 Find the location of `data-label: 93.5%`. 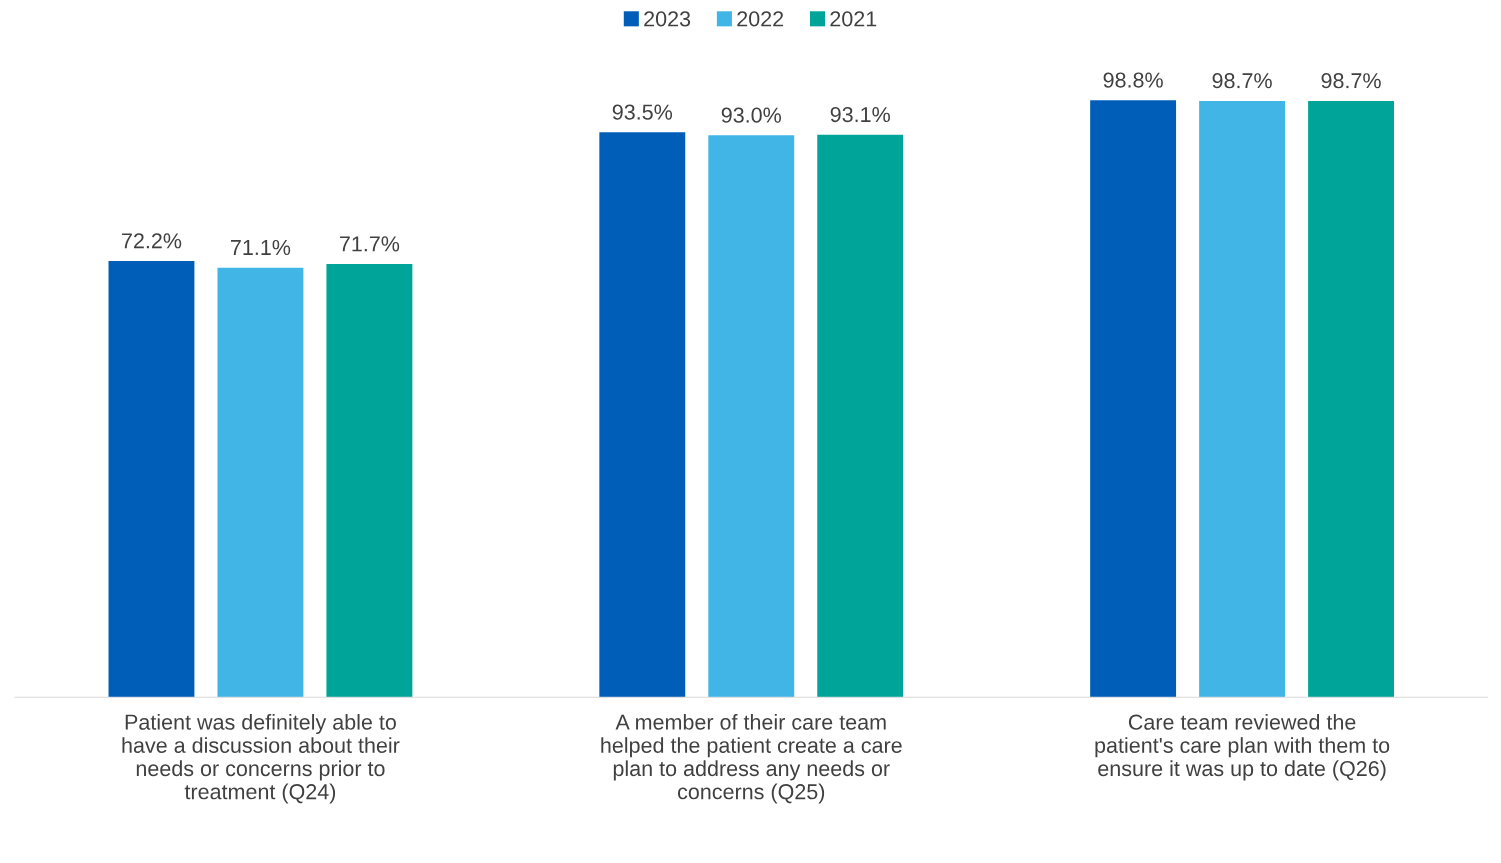

data-label: 93.5% is located at coordinates (642, 112).